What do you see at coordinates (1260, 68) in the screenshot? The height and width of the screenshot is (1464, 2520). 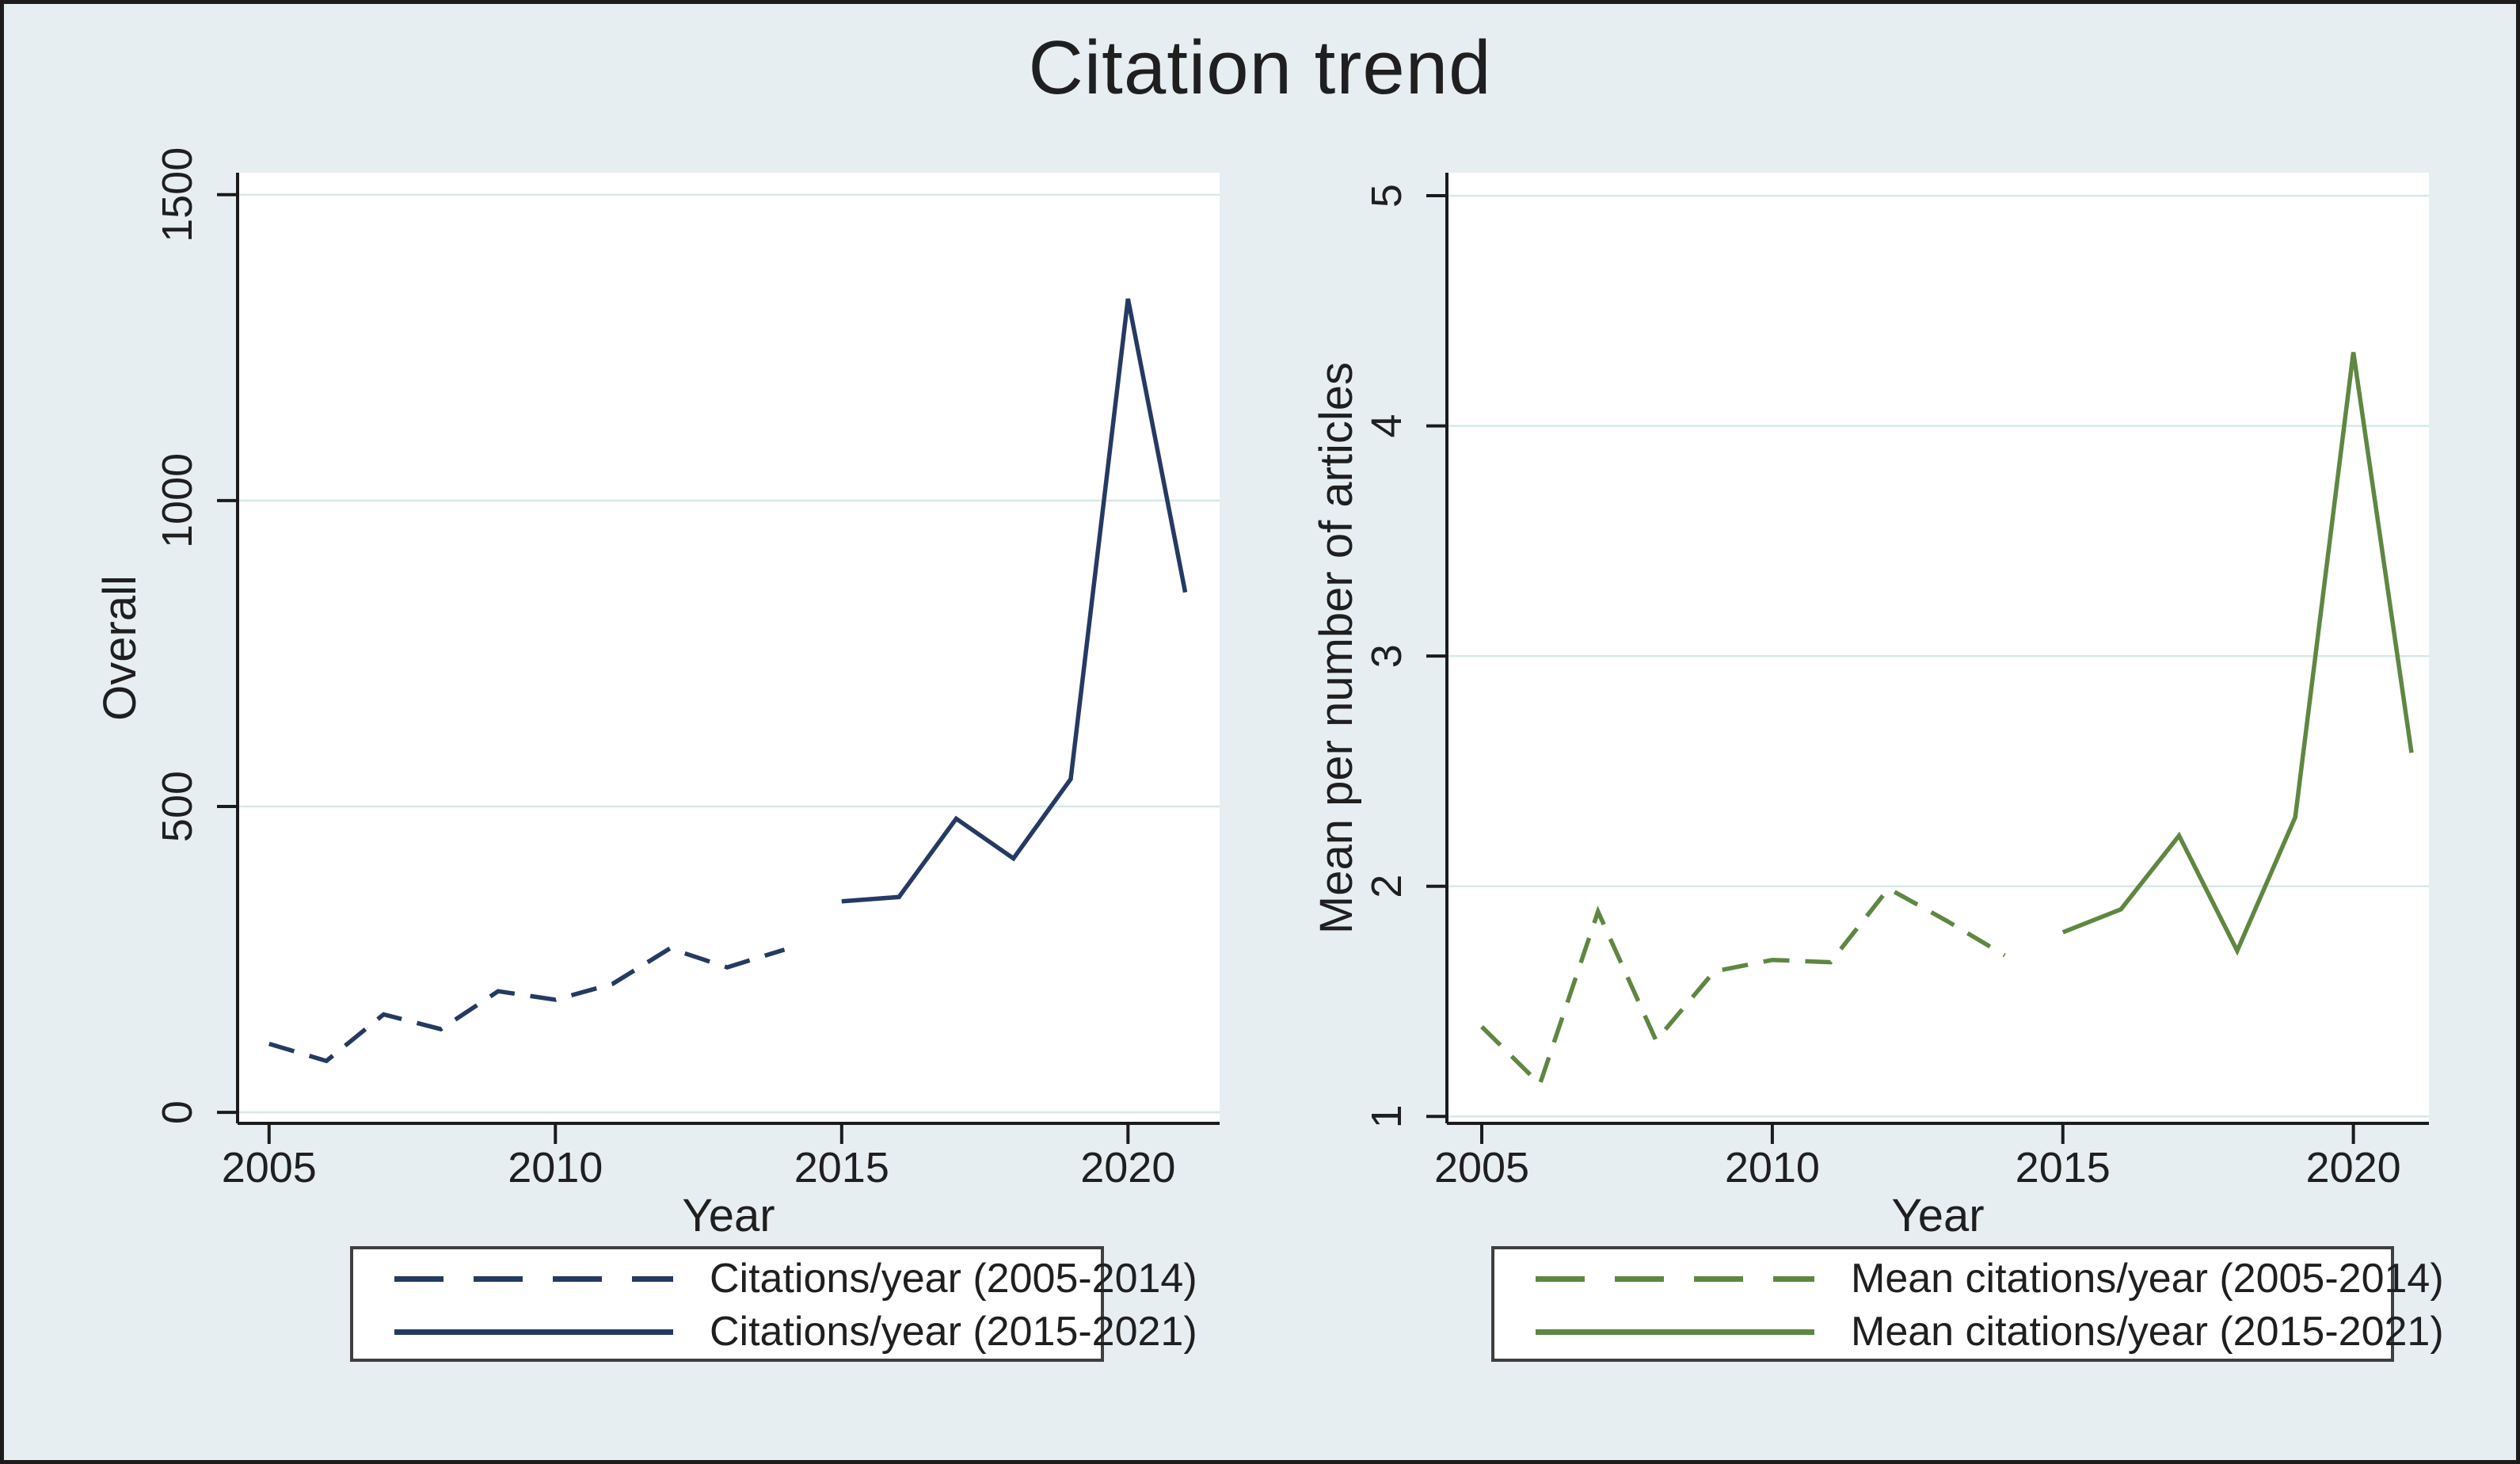 I see `chart-title: Citation trend` at bounding box center [1260, 68].